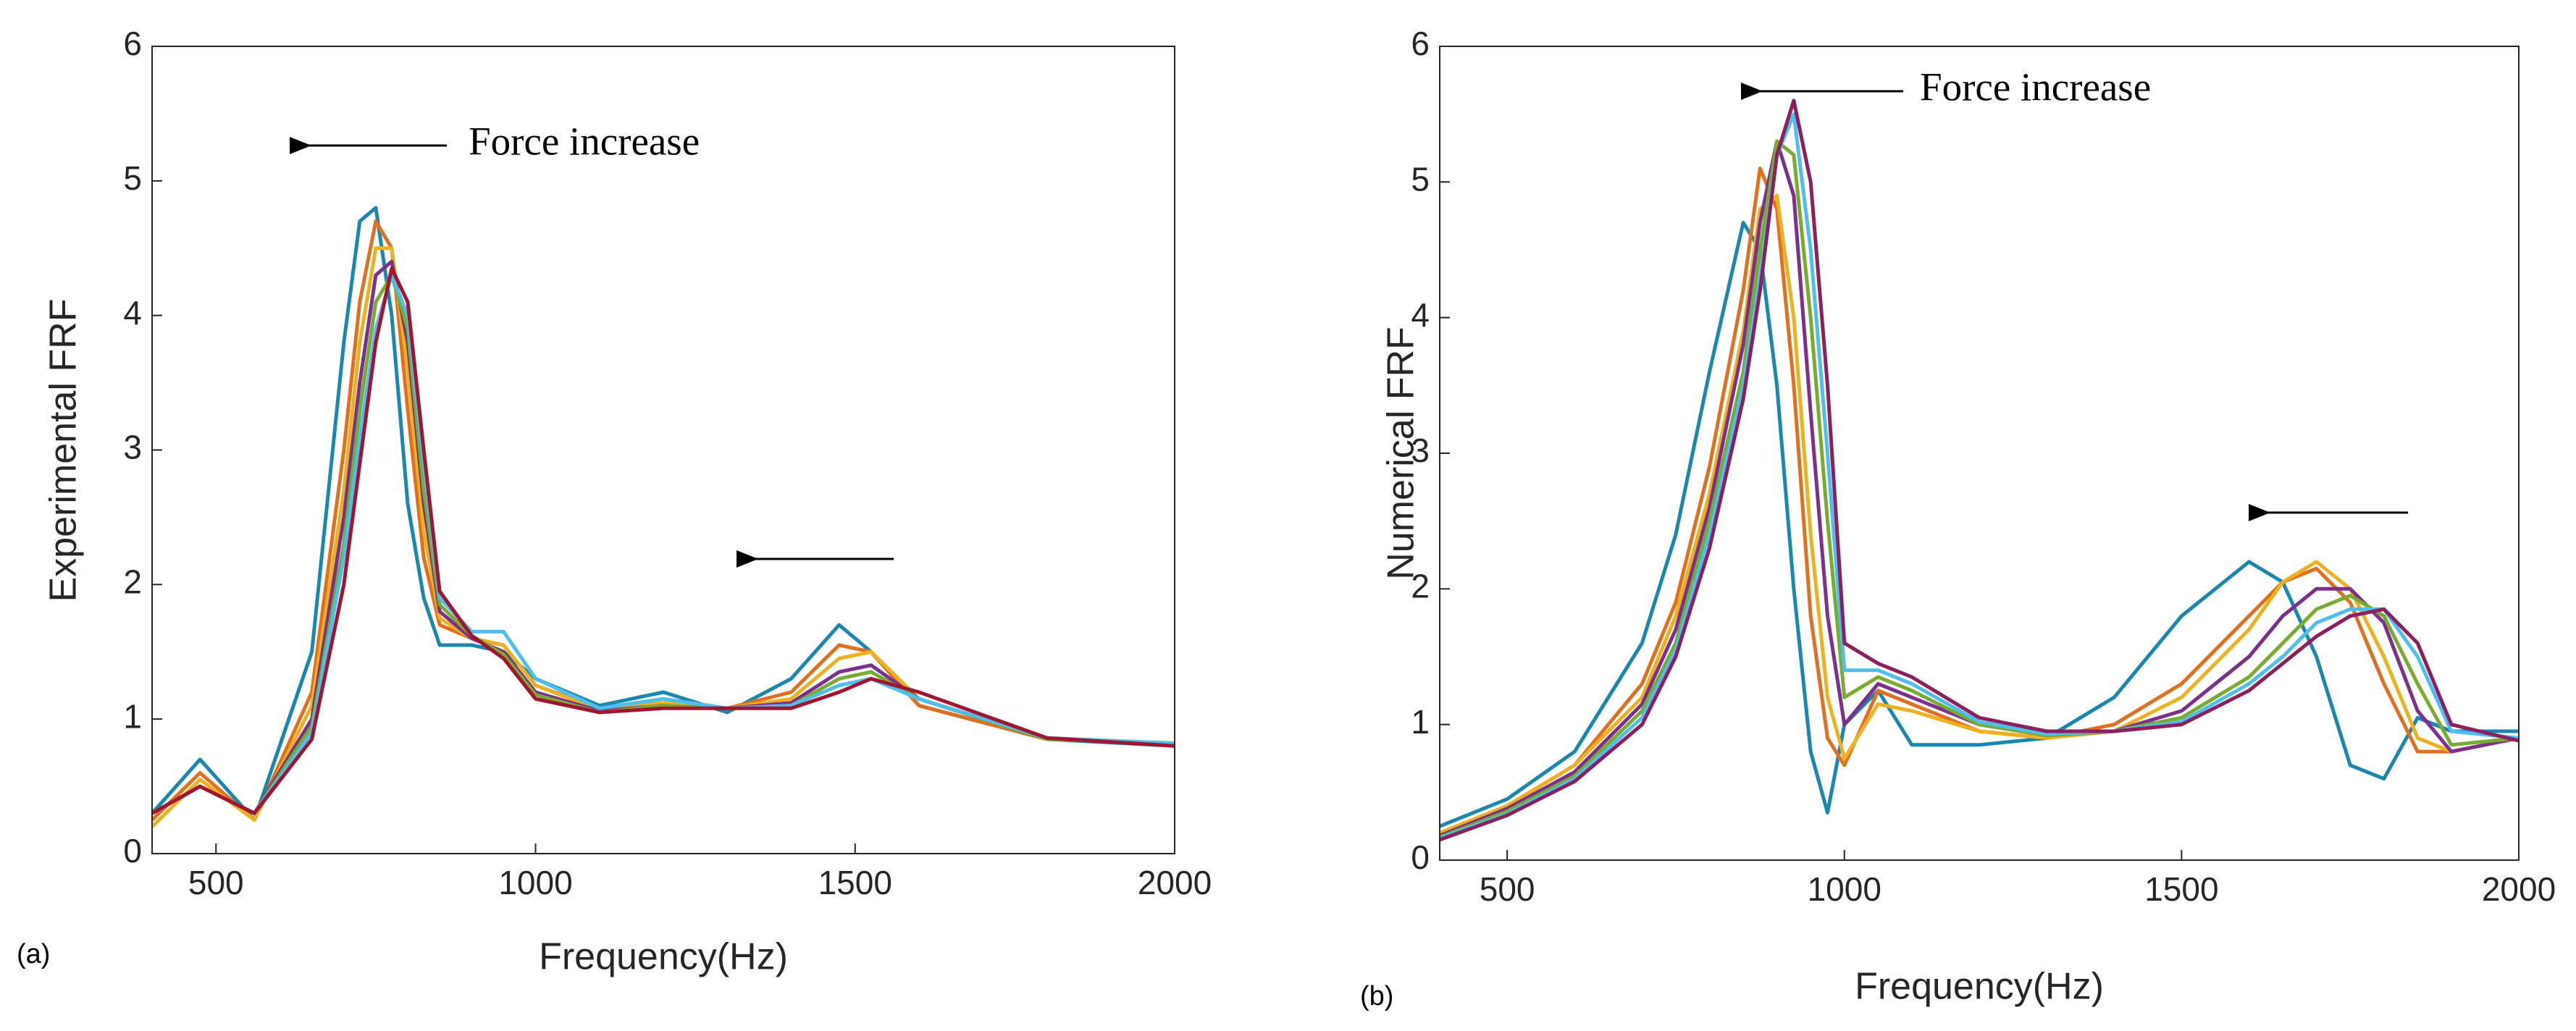 The height and width of the screenshot is (1031, 2576). I want to click on panel-label: (b), so click(1376, 996).